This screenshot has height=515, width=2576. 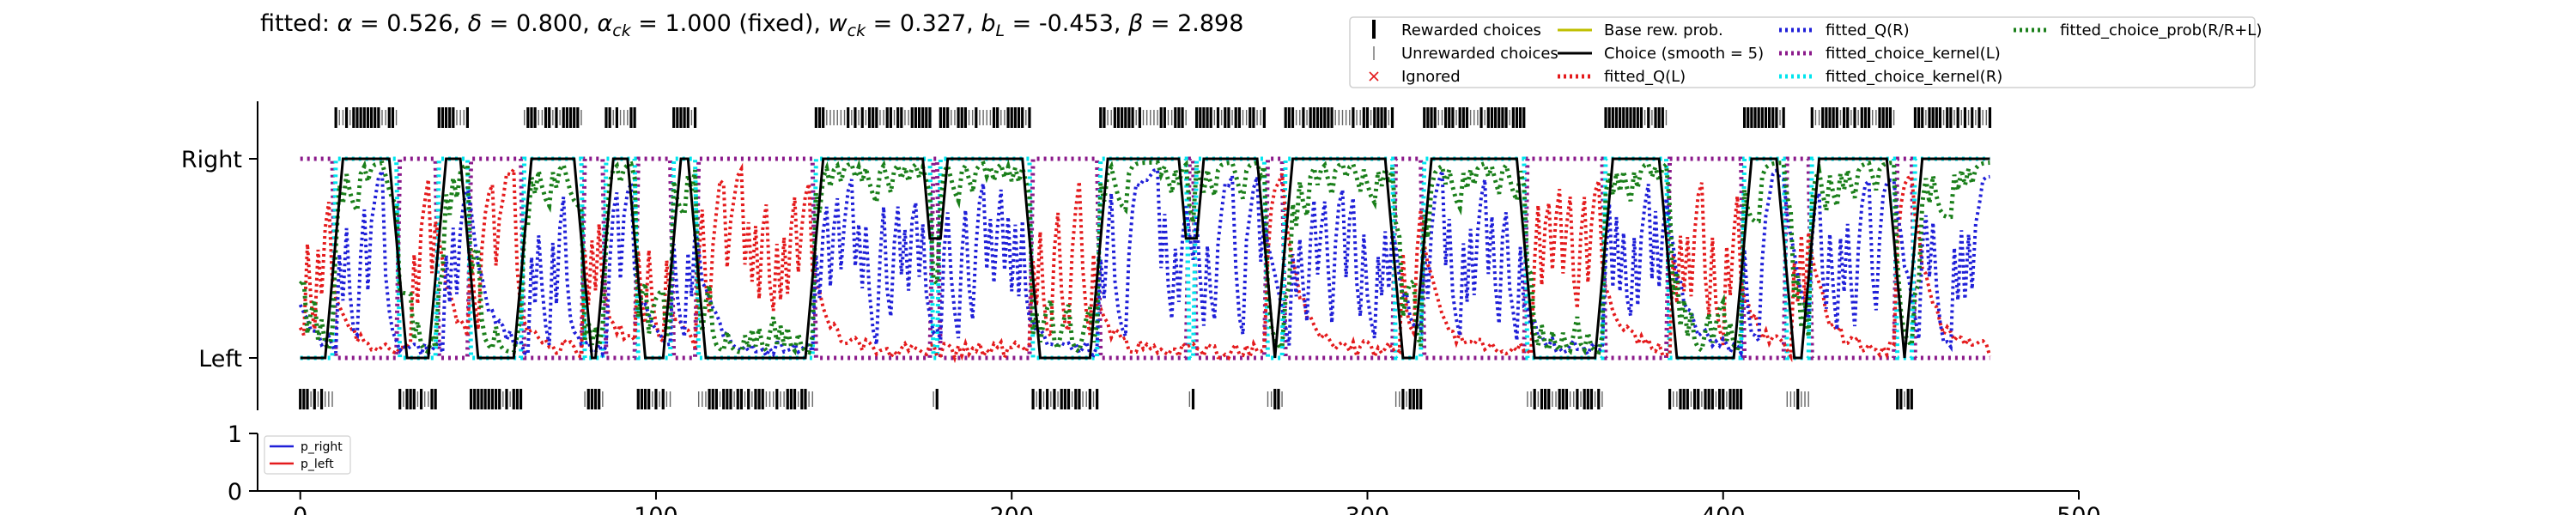 I want to click on legend-label: fitted_choice_kernel(R), so click(x=1914, y=77).